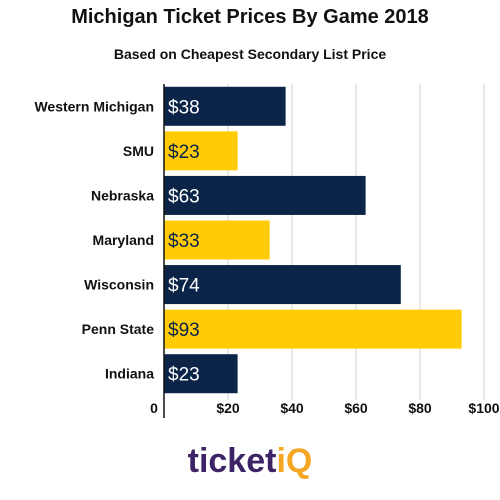 Image resolution: width=500 pixels, height=500 pixels. Describe the element at coordinates (325, 408) in the screenshot. I see `x-tick-labels: 0 $20 $40 $60 $80 $100` at that location.